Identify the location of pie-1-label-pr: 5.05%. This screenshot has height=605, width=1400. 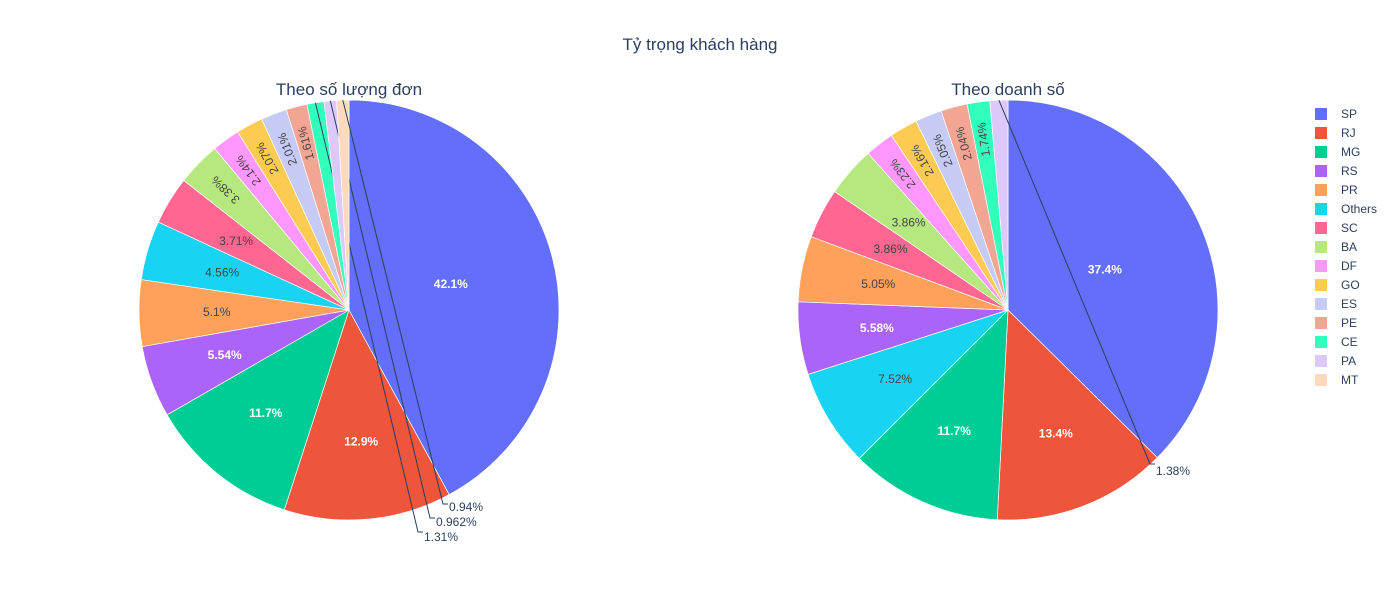
(878, 284).